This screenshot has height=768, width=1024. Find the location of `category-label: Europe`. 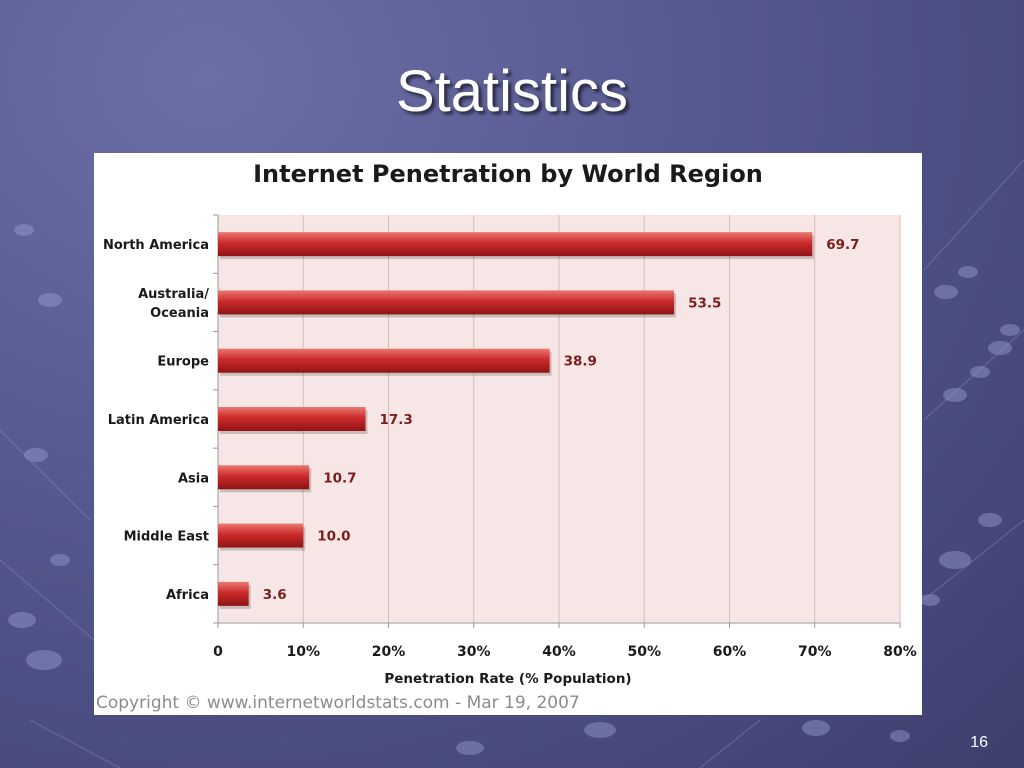

category-label: Europe is located at coordinates (183, 362).